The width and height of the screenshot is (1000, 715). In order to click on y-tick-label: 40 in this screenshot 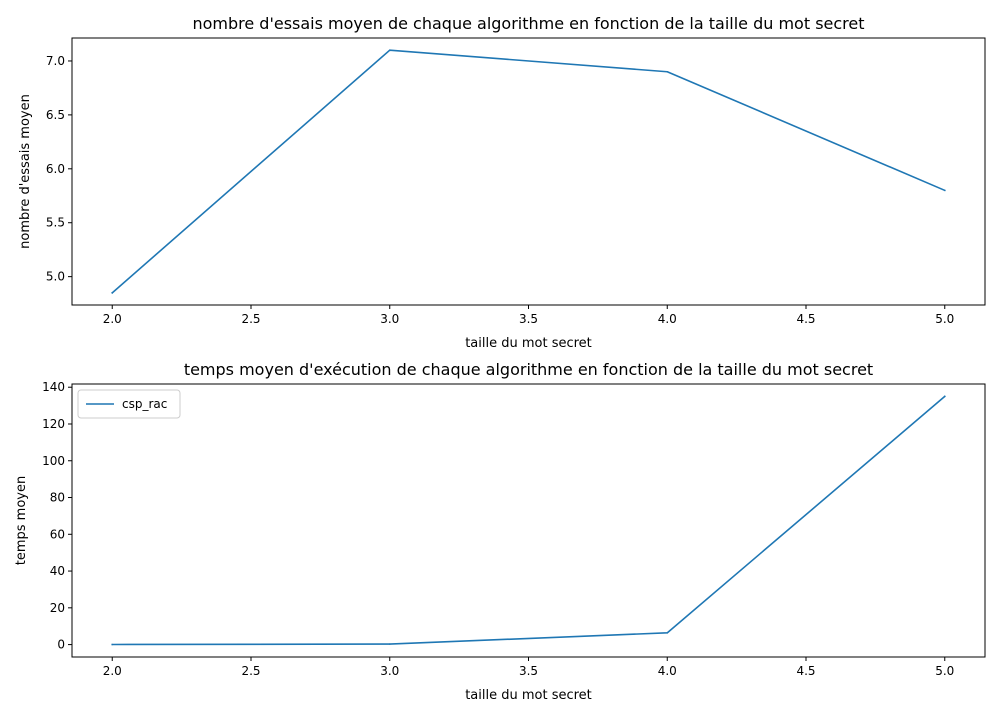, I will do `click(57, 571)`.